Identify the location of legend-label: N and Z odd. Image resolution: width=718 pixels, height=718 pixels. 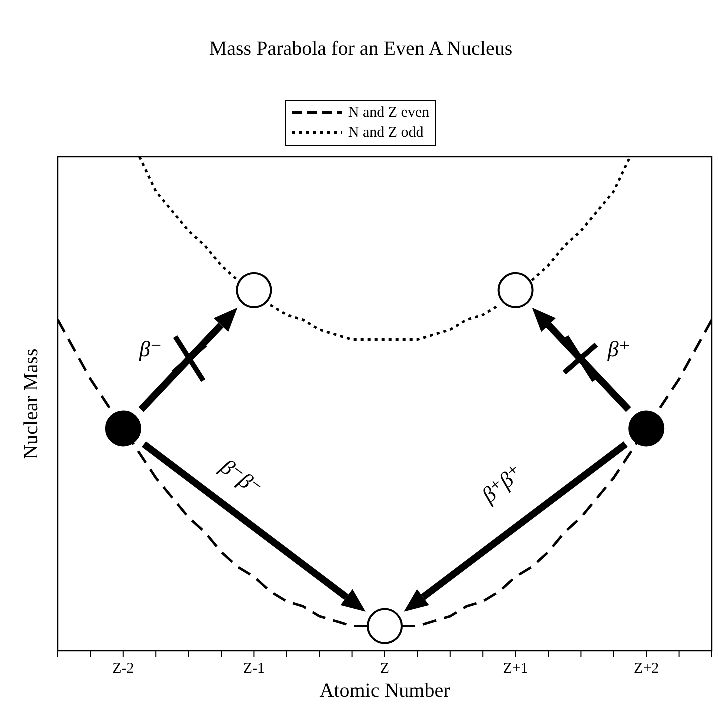
(386, 133).